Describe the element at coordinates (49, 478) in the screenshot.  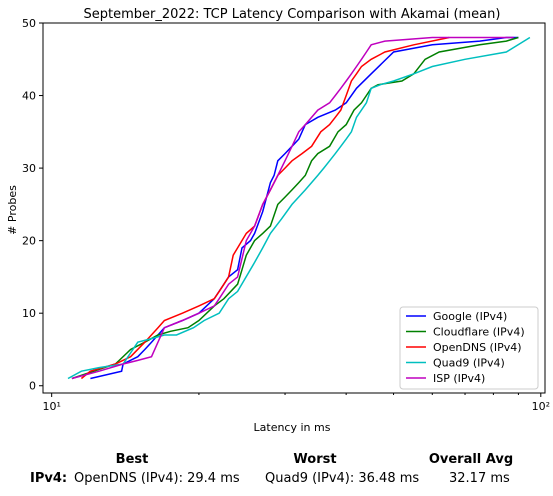
I see `summary-row-label: IPv4:` at that location.